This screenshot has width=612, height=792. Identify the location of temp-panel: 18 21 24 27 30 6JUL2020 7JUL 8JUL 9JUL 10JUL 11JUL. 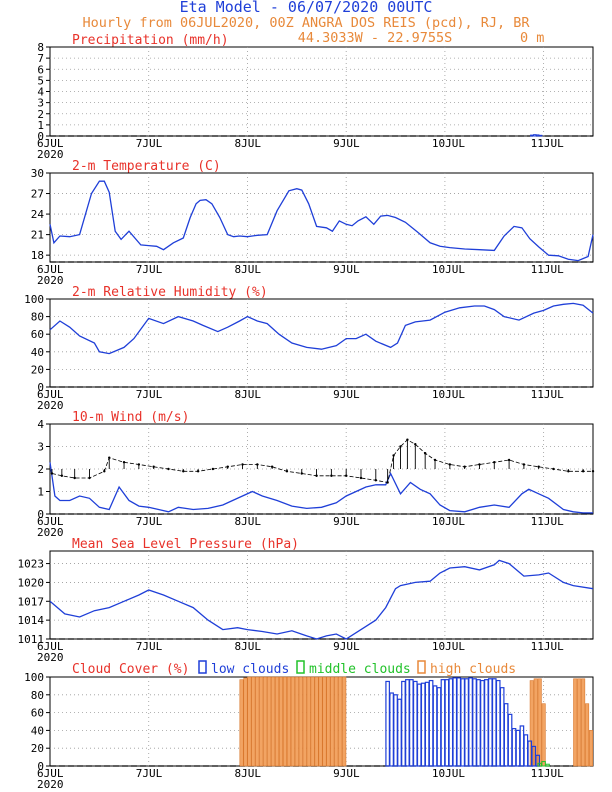
(312, 227).